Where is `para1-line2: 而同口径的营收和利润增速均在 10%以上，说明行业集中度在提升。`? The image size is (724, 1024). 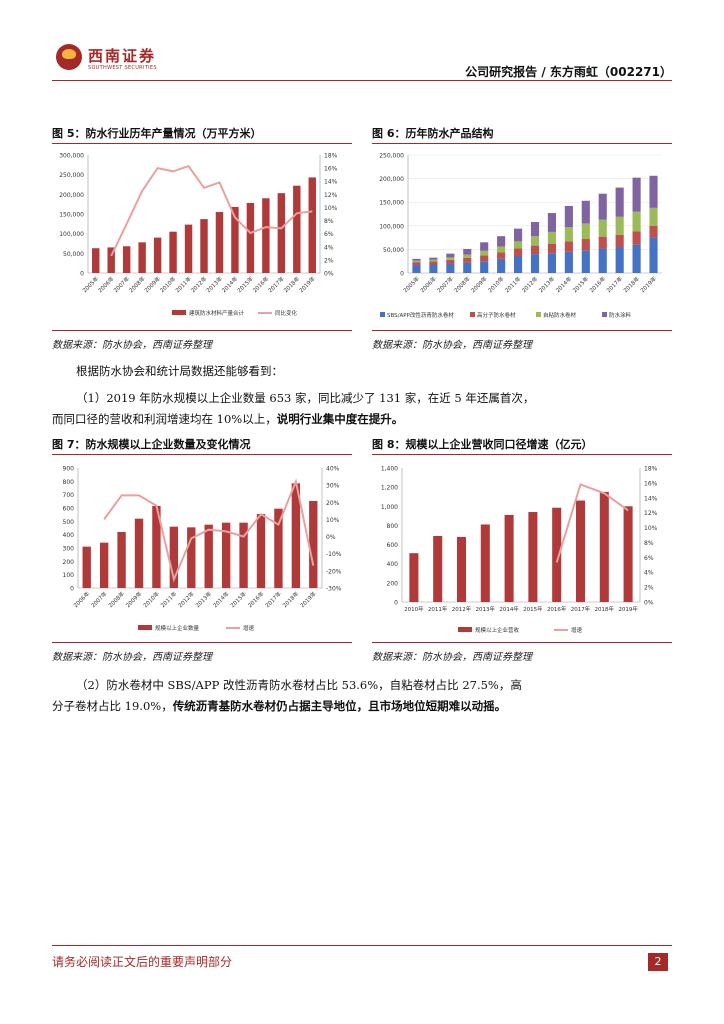
para1-line2: 而同口径的营收和利润增速均在 10%以上，说明行业集中度在提升。 is located at coordinates (362, 419).